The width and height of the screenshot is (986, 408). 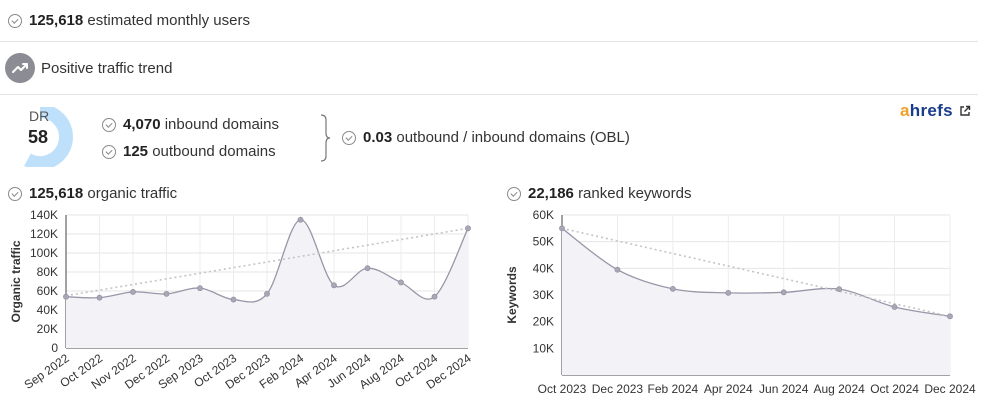 What do you see at coordinates (54, 348) in the screenshot?
I see `y-tick-label: 0` at bounding box center [54, 348].